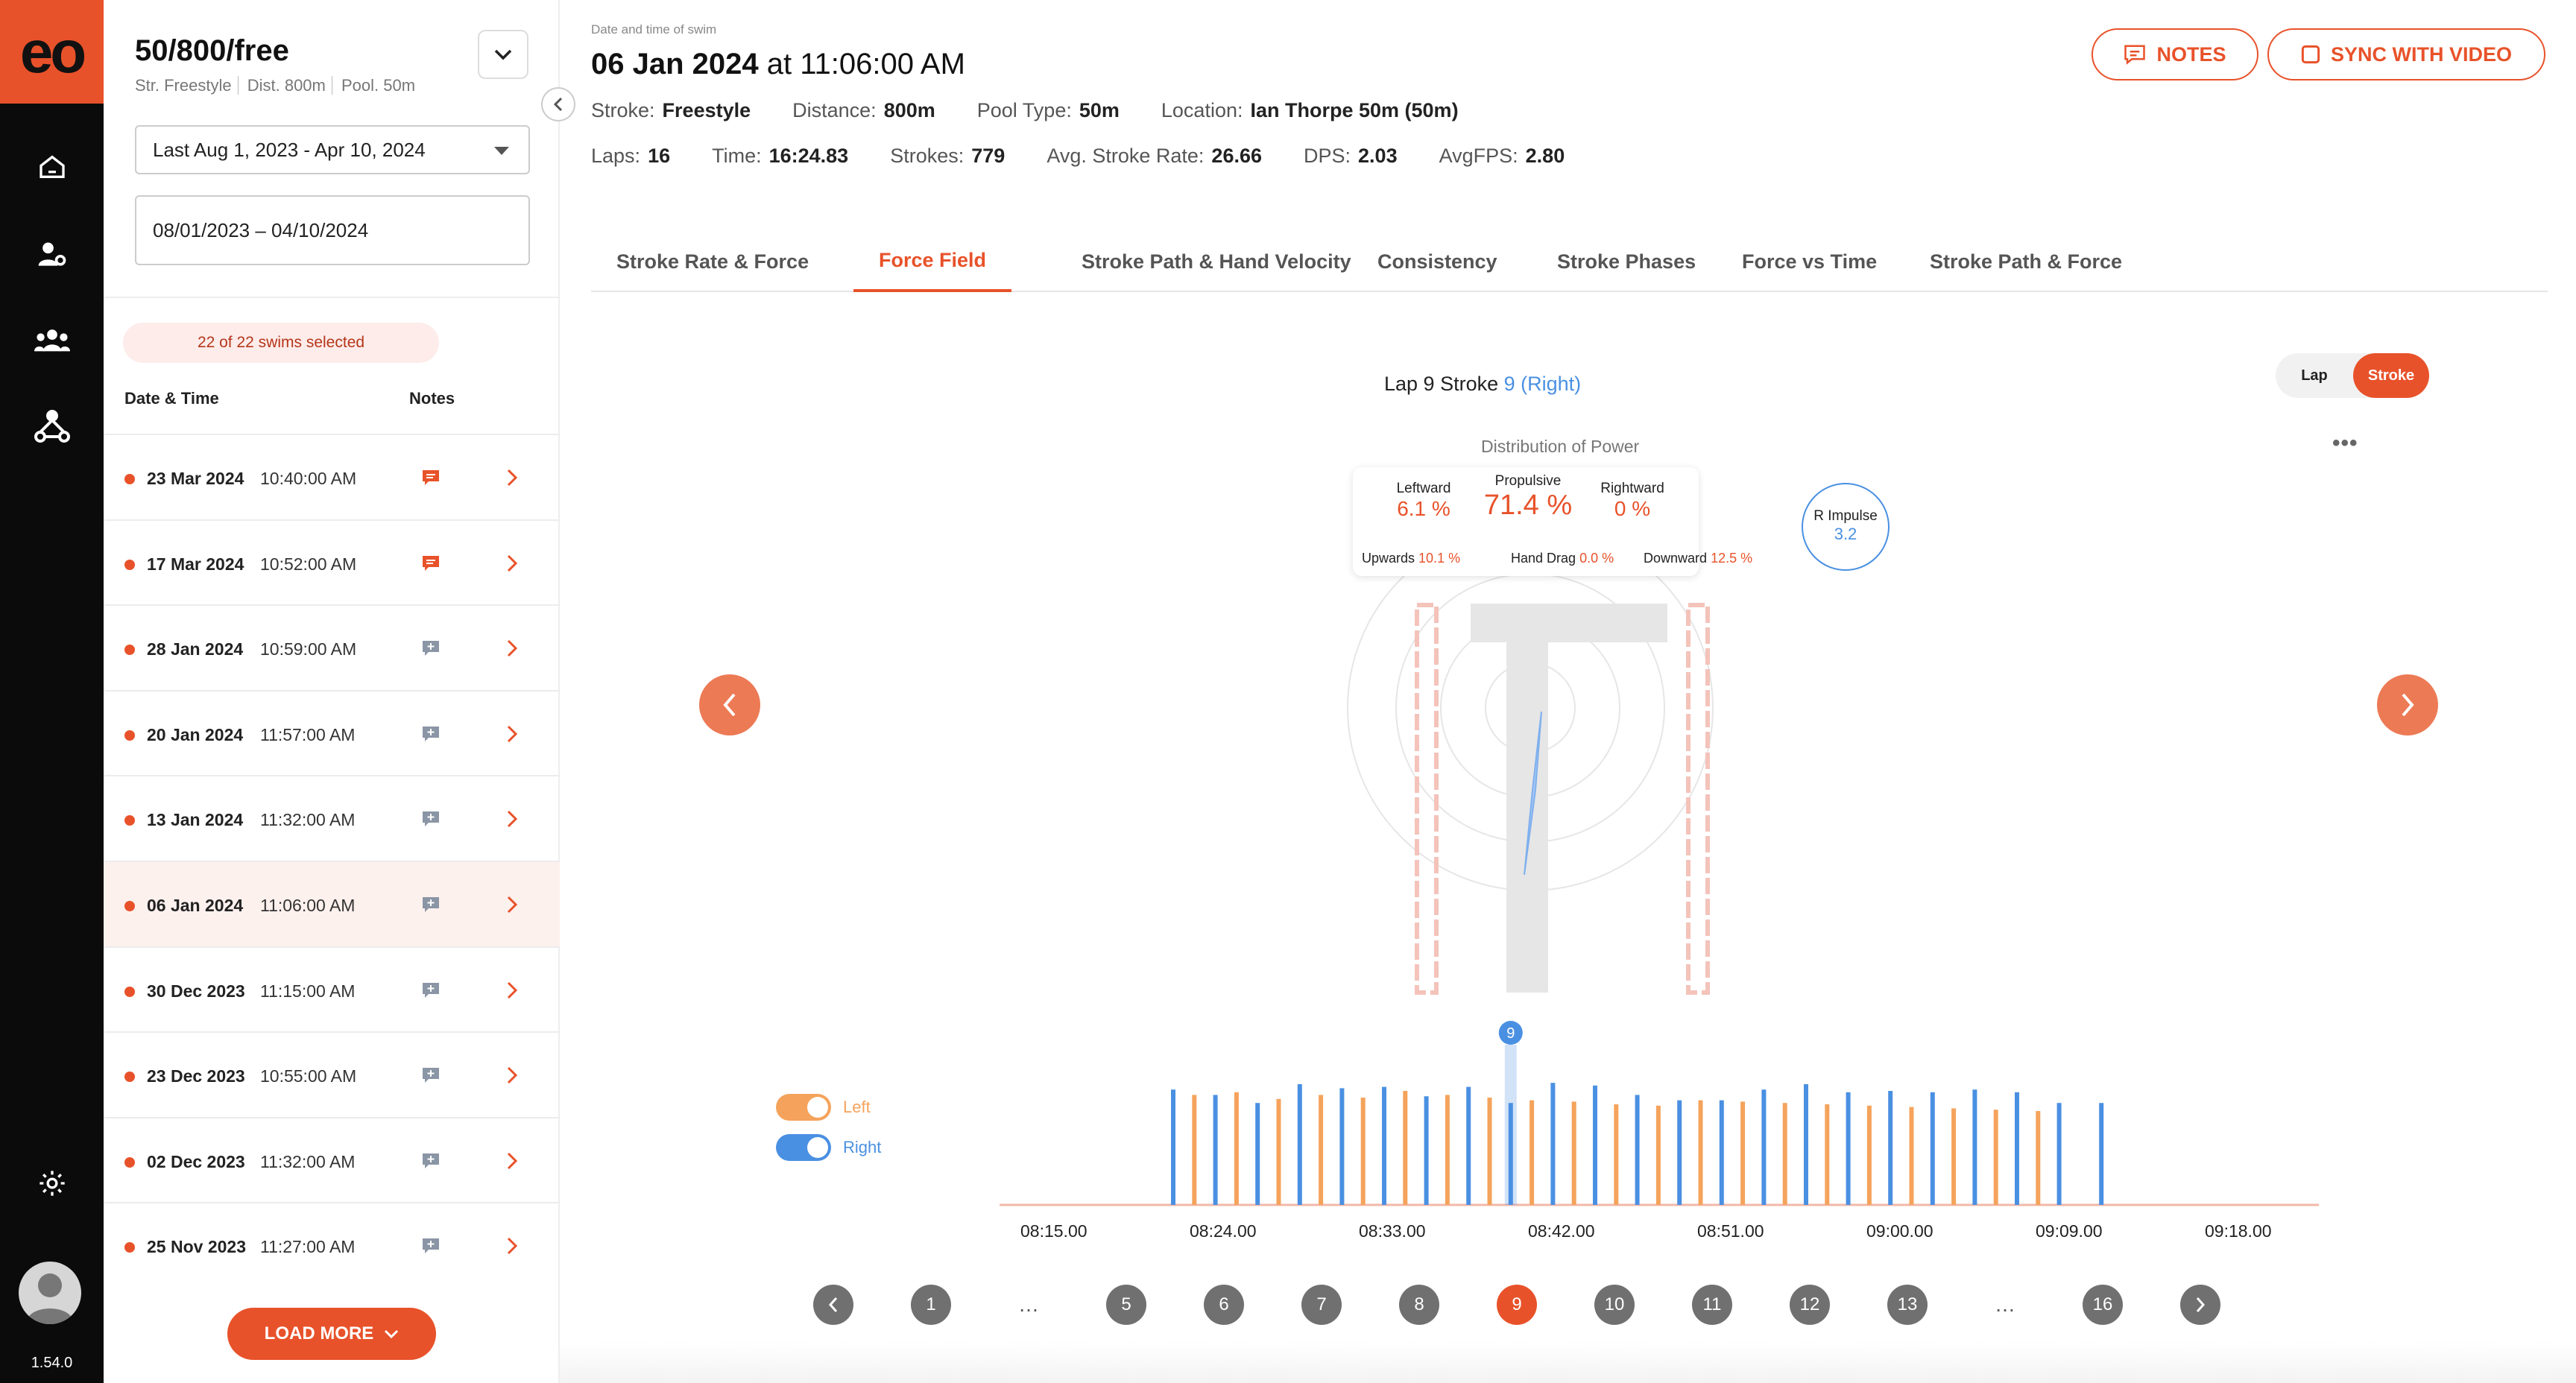 The height and width of the screenshot is (1383, 2576). What do you see at coordinates (932, 261) in the screenshot?
I see `tab-force-field: Force Field` at bounding box center [932, 261].